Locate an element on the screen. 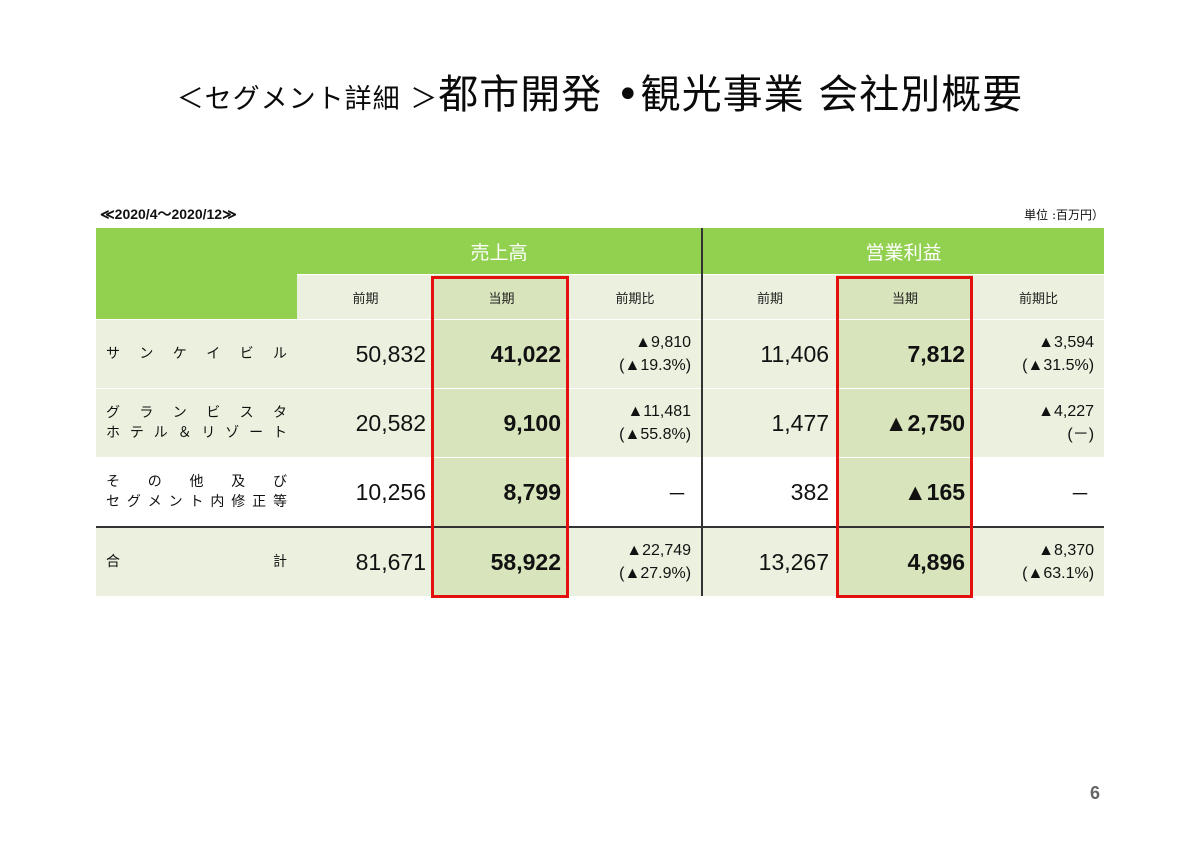 The image size is (1200, 849). ratio-percent: (－) is located at coordinates (1081, 434).